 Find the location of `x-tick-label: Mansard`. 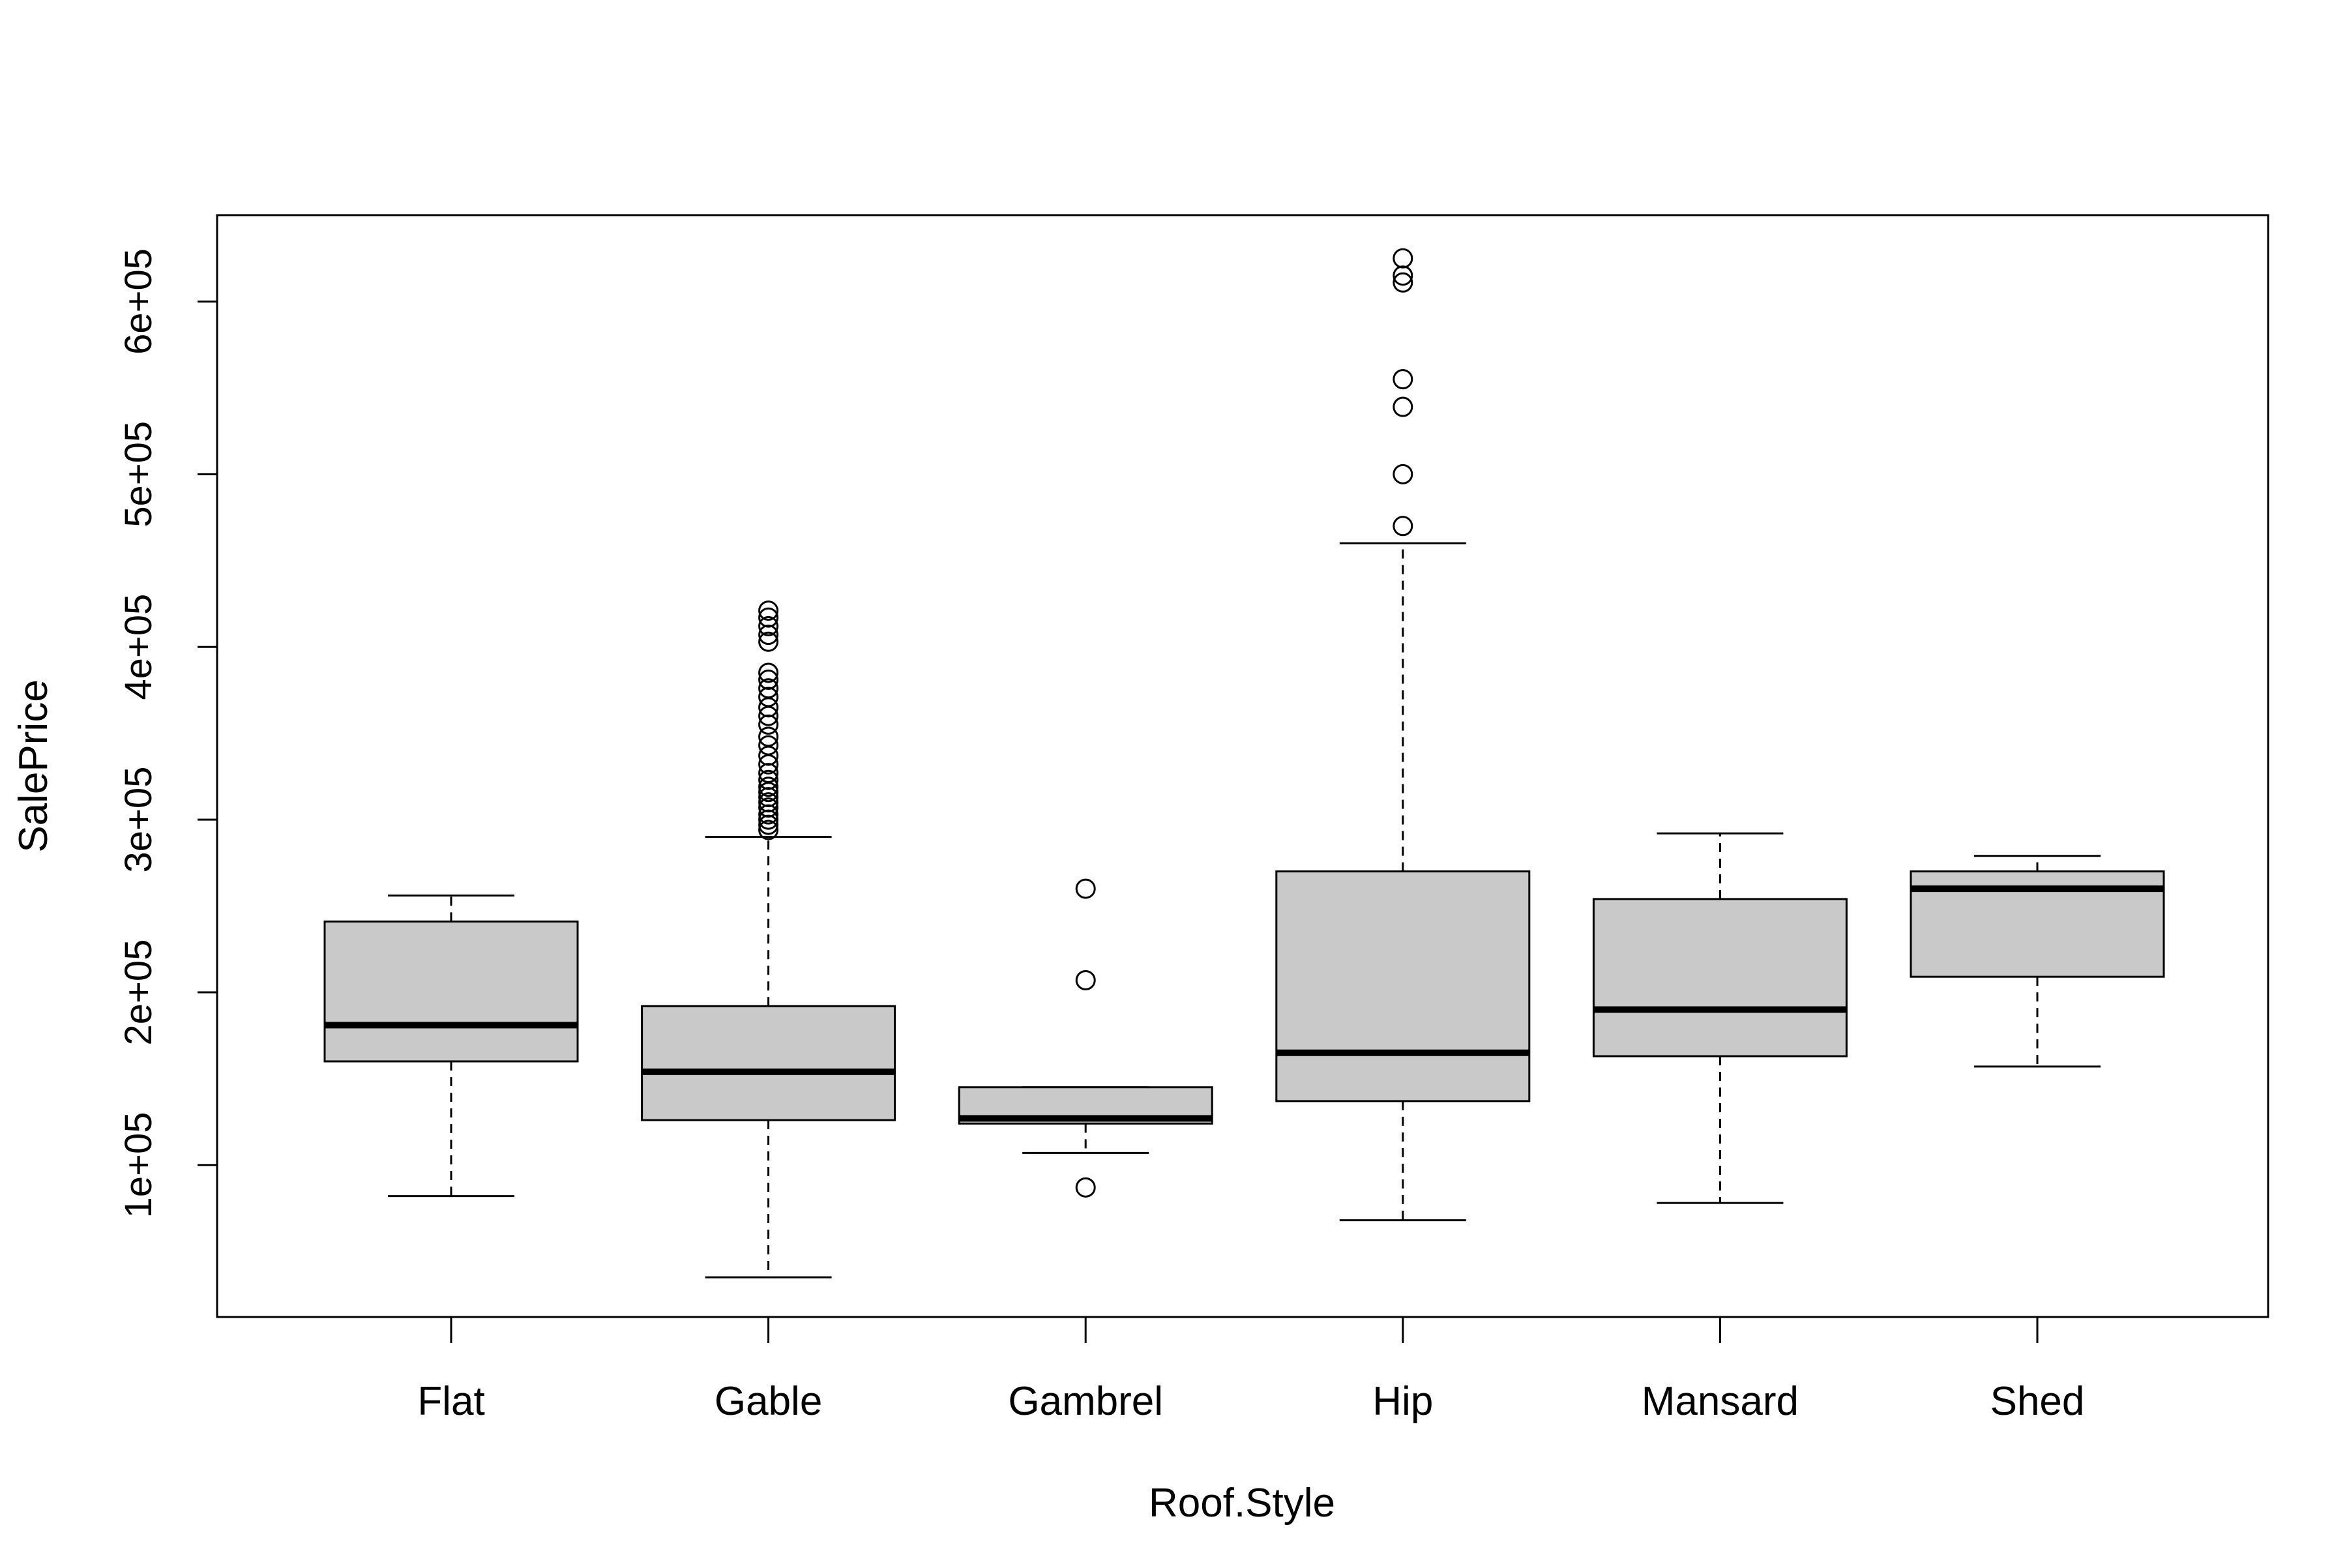

x-tick-label: Mansard is located at coordinates (1720, 1402).